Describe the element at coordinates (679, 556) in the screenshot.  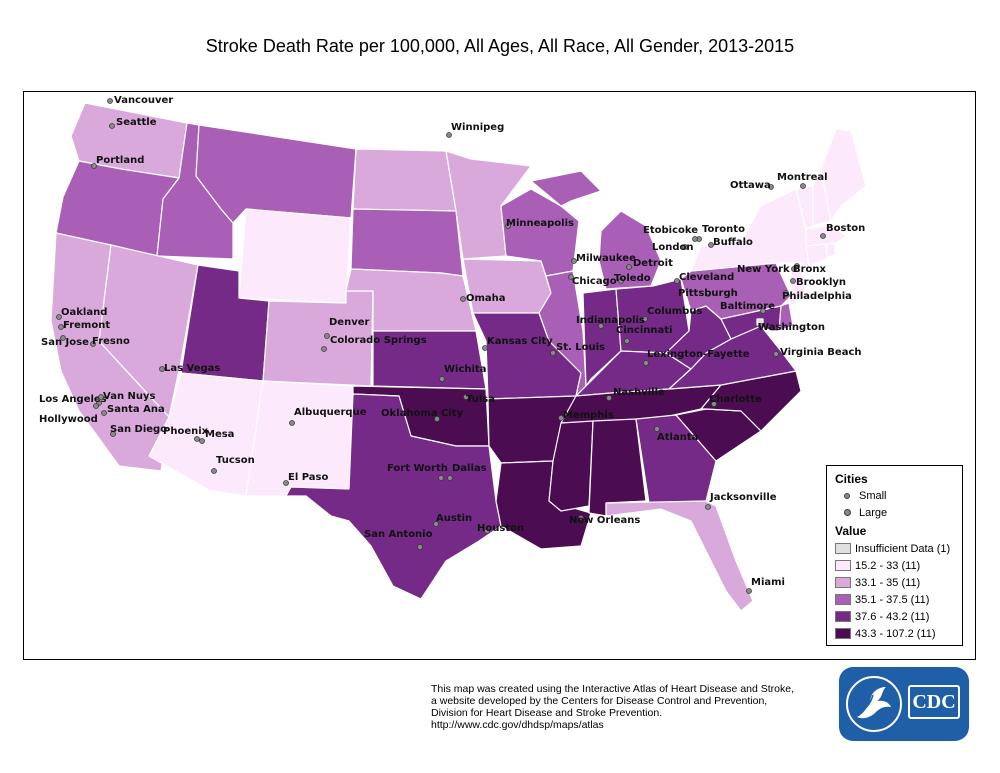
I see `state-florida` at that location.